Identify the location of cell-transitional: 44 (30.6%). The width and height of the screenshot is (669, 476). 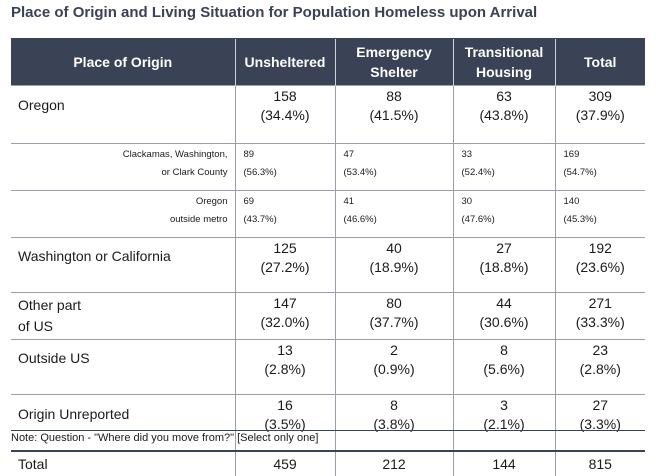
(503, 316).